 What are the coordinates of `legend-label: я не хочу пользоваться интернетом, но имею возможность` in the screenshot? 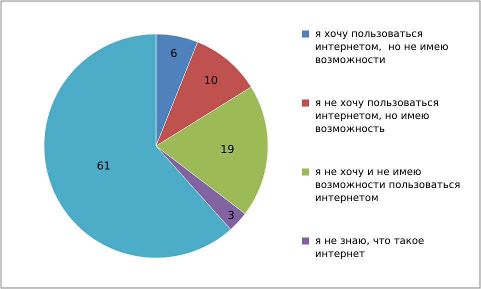 It's located at (377, 116).